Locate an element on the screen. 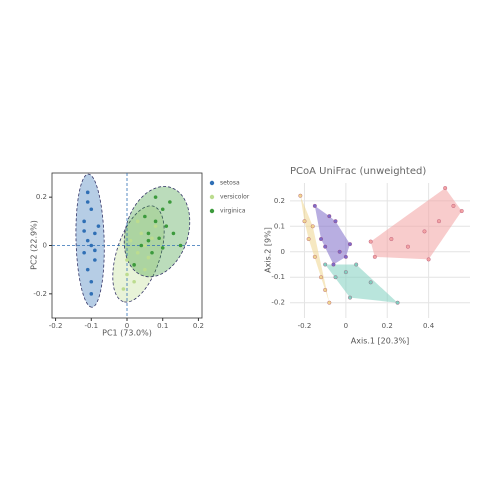 Image resolution: width=500 pixels, height=500 pixels. x-axis-label: Axis.1 [20.3%] is located at coordinates (380, 341).